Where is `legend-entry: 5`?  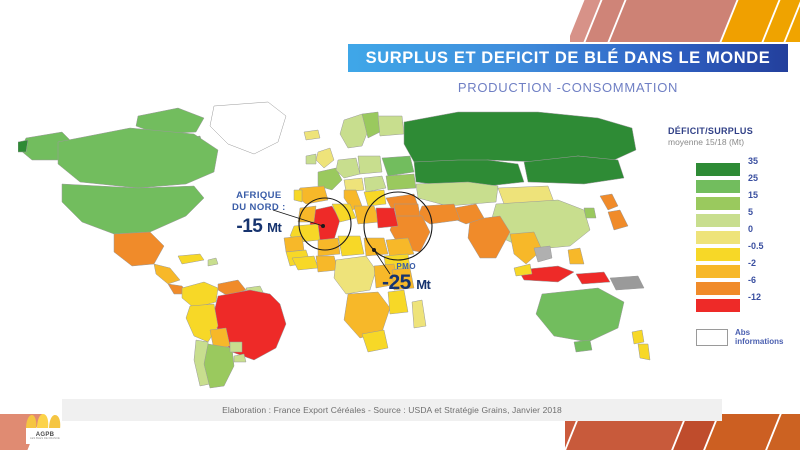
legend-entry: 5 is located at coordinates (747, 218).